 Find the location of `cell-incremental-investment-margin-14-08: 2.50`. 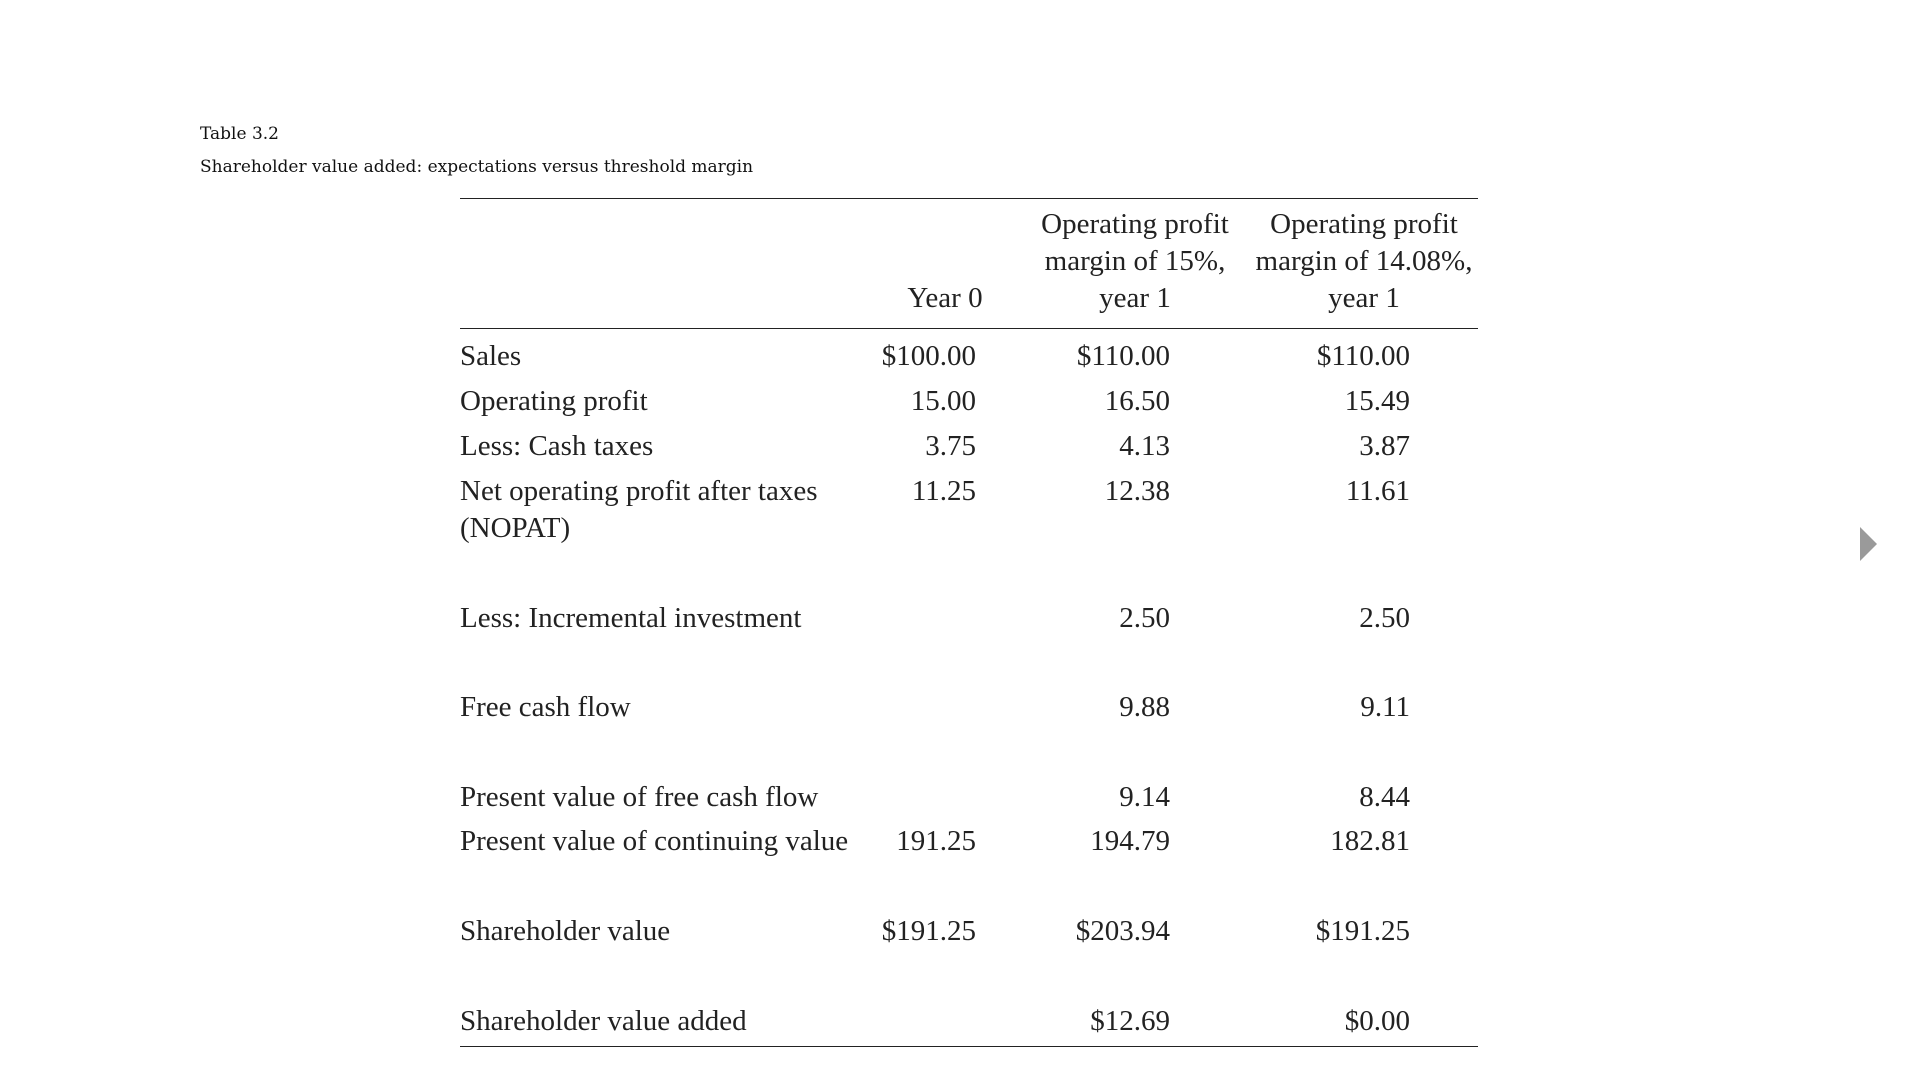

cell-incremental-investment-margin-14-08: 2.50 is located at coordinates (1384, 618).